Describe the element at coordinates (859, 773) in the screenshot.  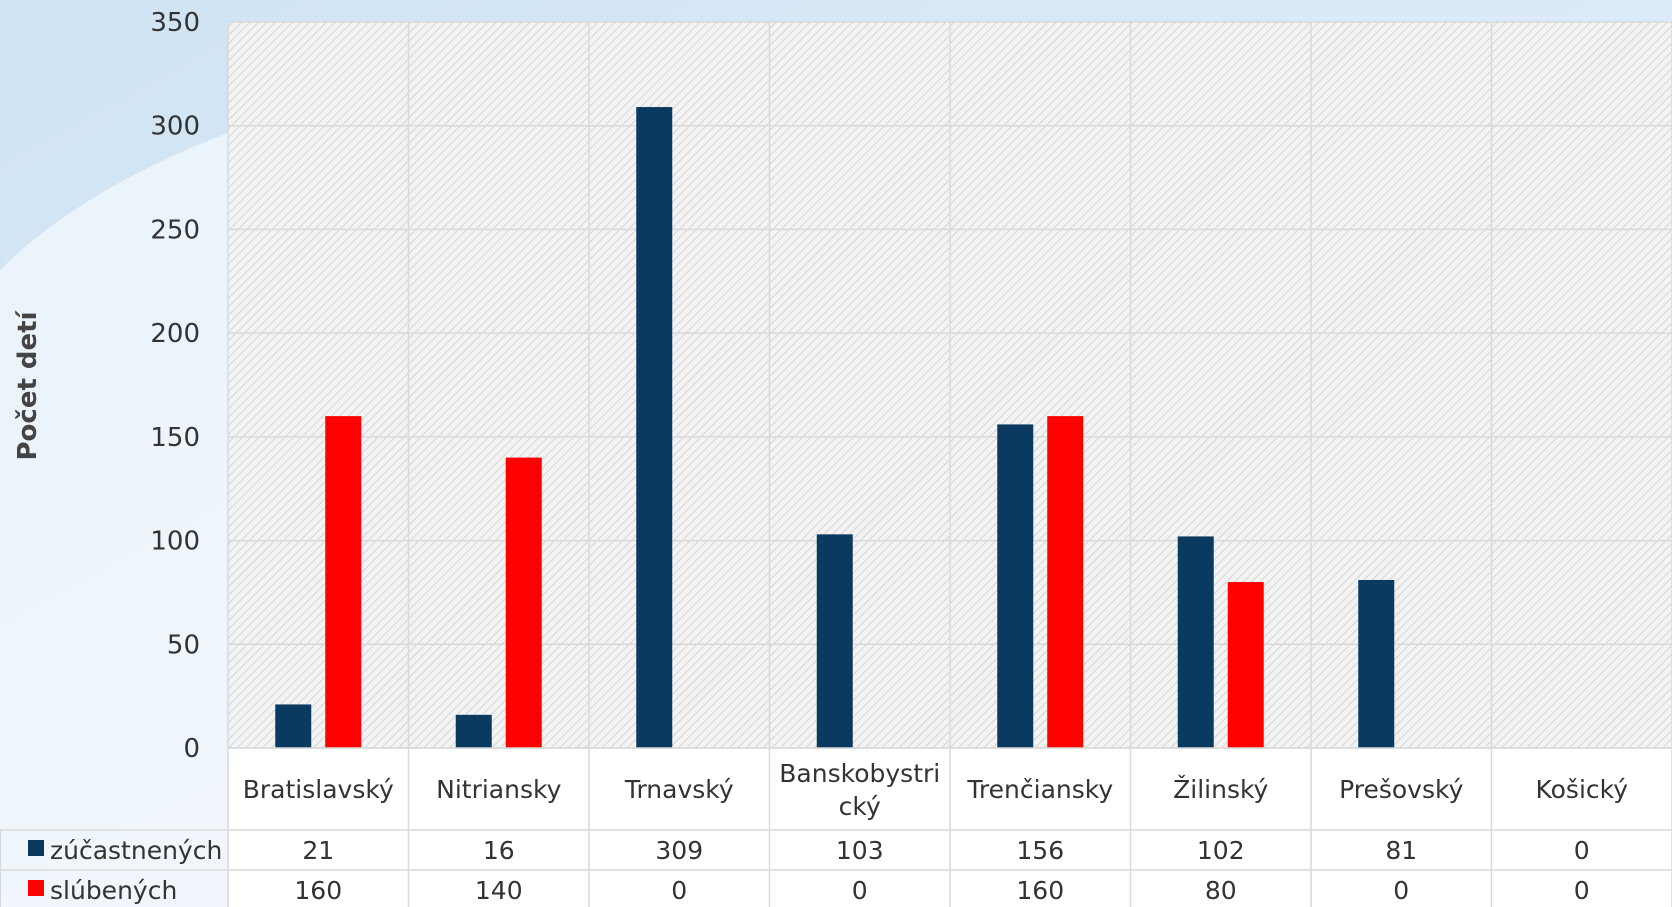
I see `category-label: Banskobystri` at that location.